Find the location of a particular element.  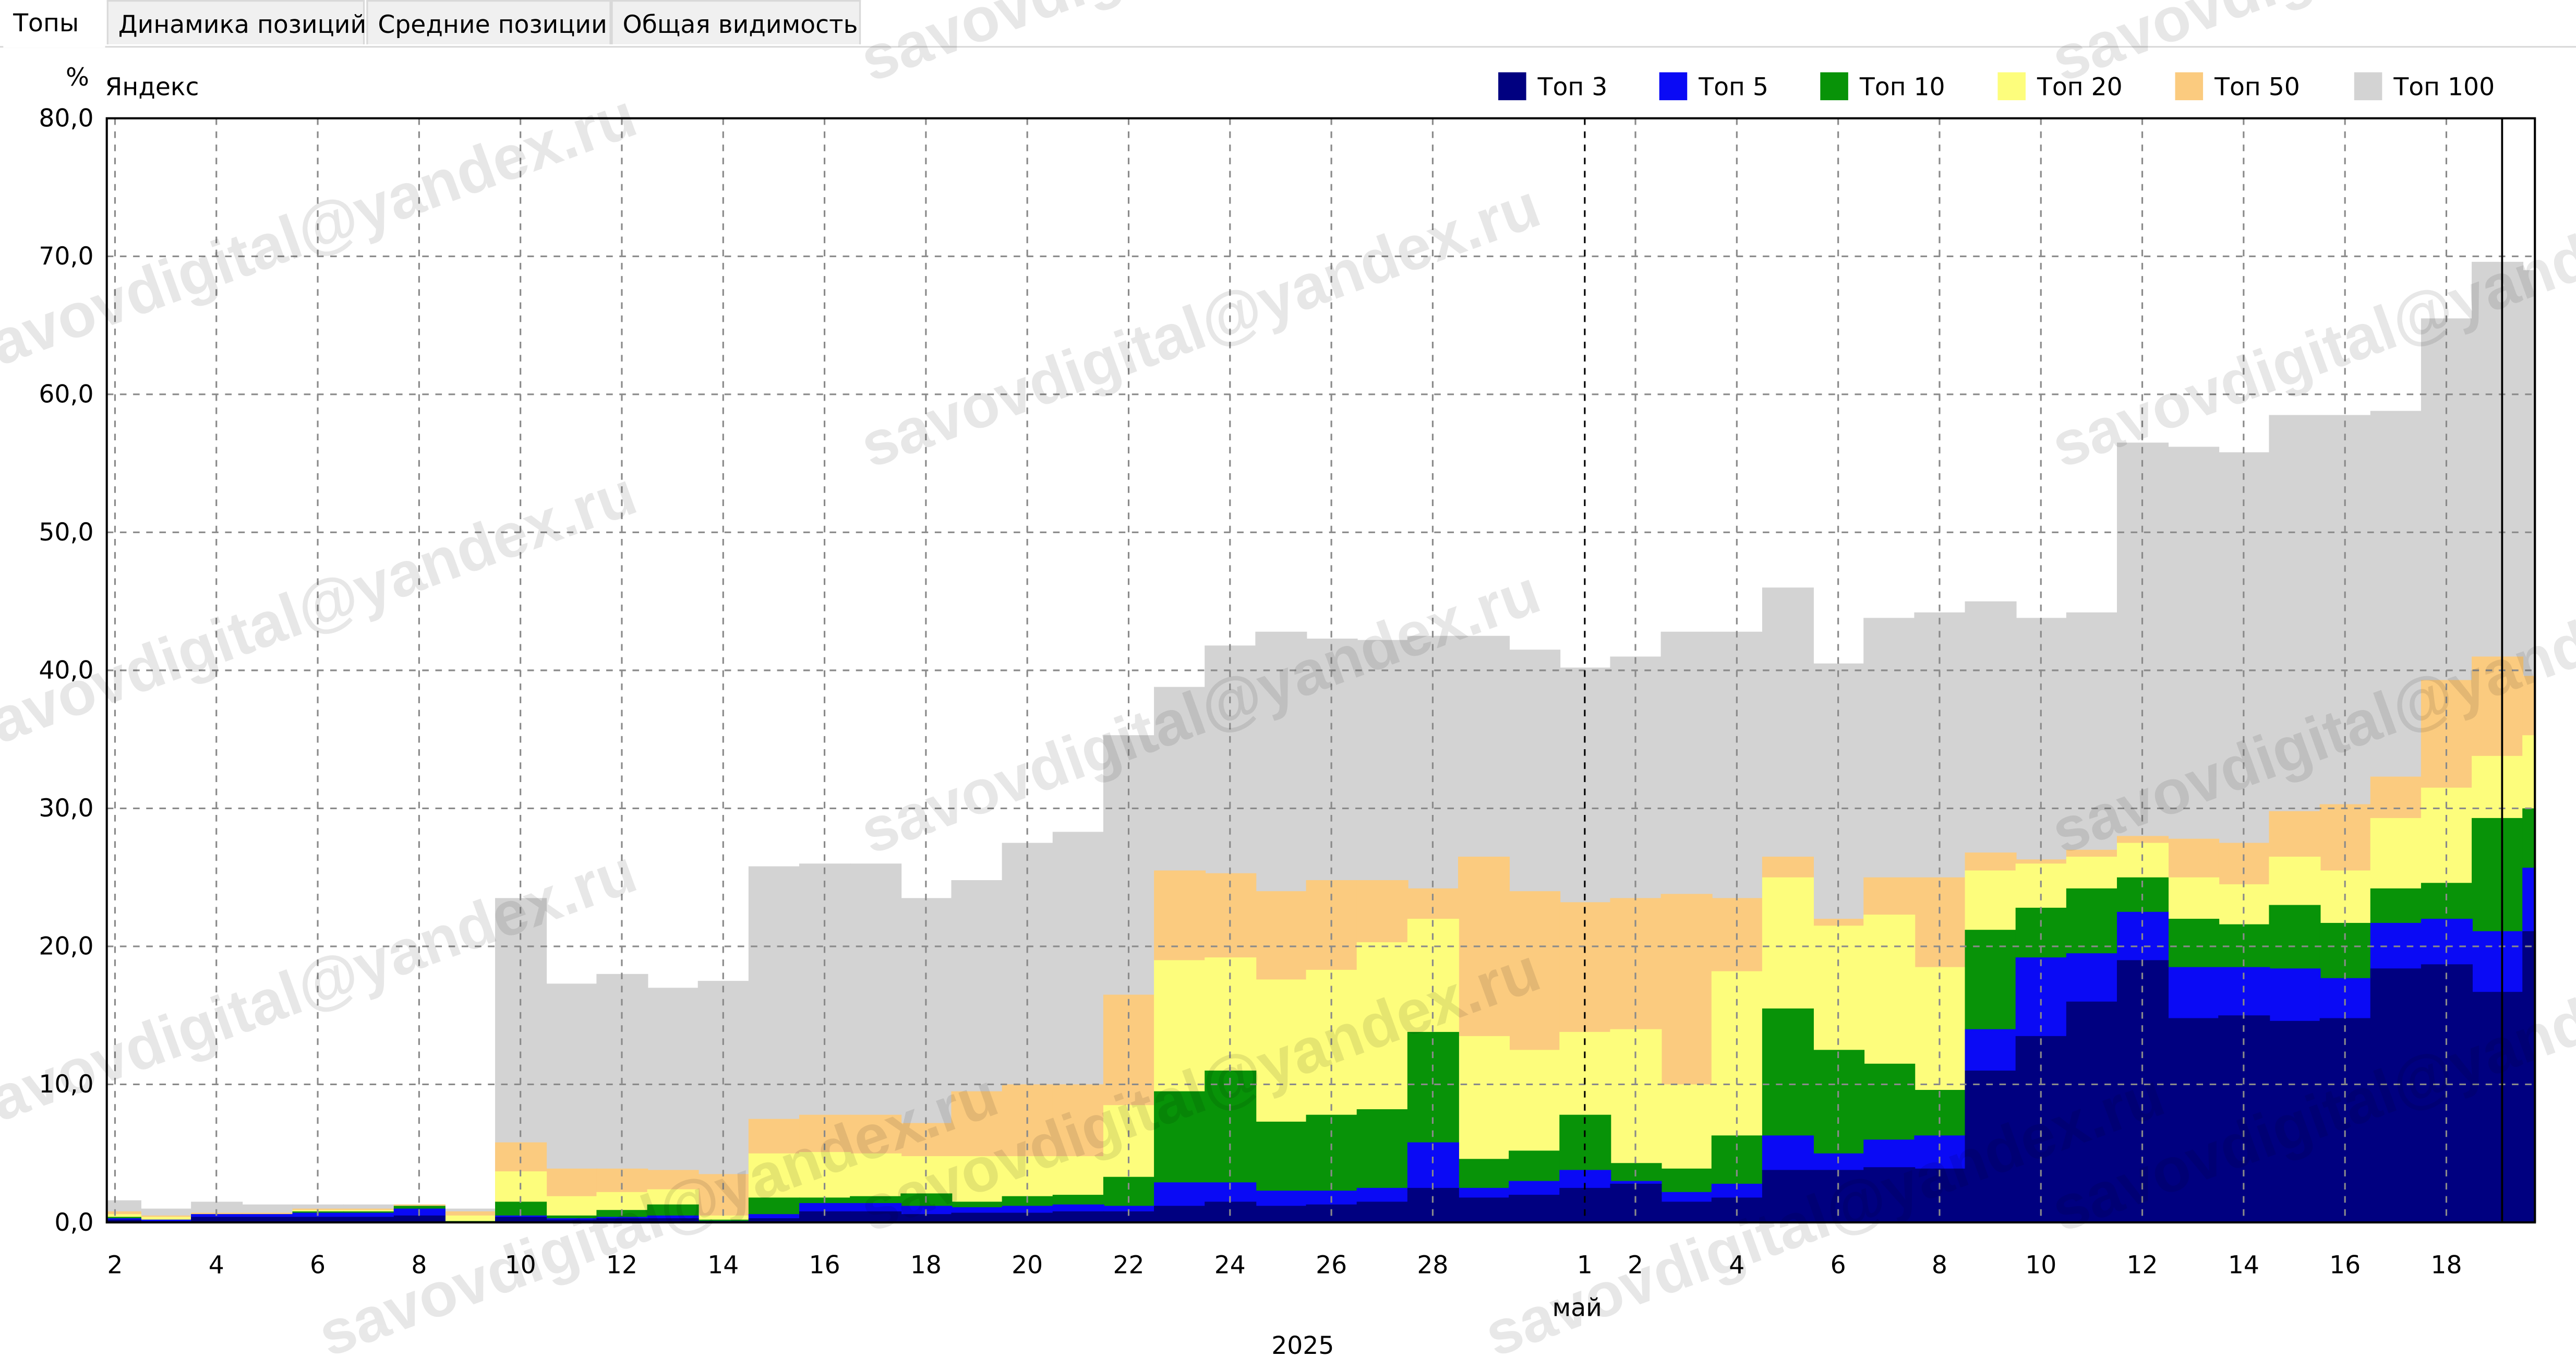

tab-overall-visibility: Общая видимость is located at coordinates (736, 22).